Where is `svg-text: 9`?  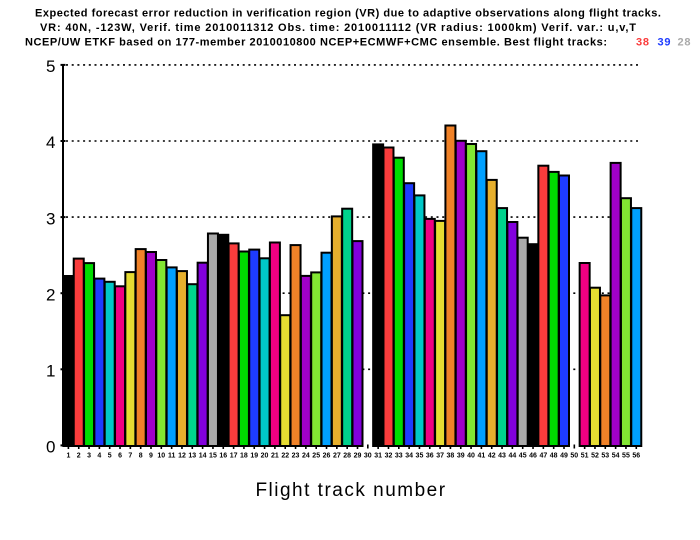
svg-text: 9 is located at coordinates (151, 456).